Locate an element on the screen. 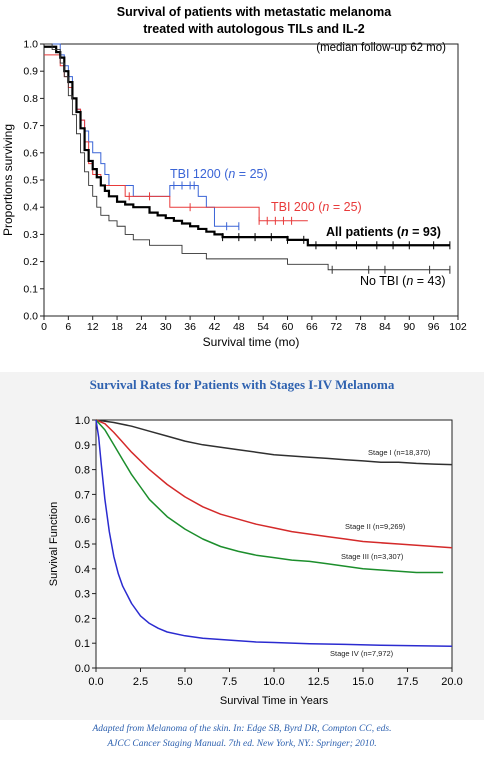  chart1-x-tick-label: 6 is located at coordinates (68, 327).